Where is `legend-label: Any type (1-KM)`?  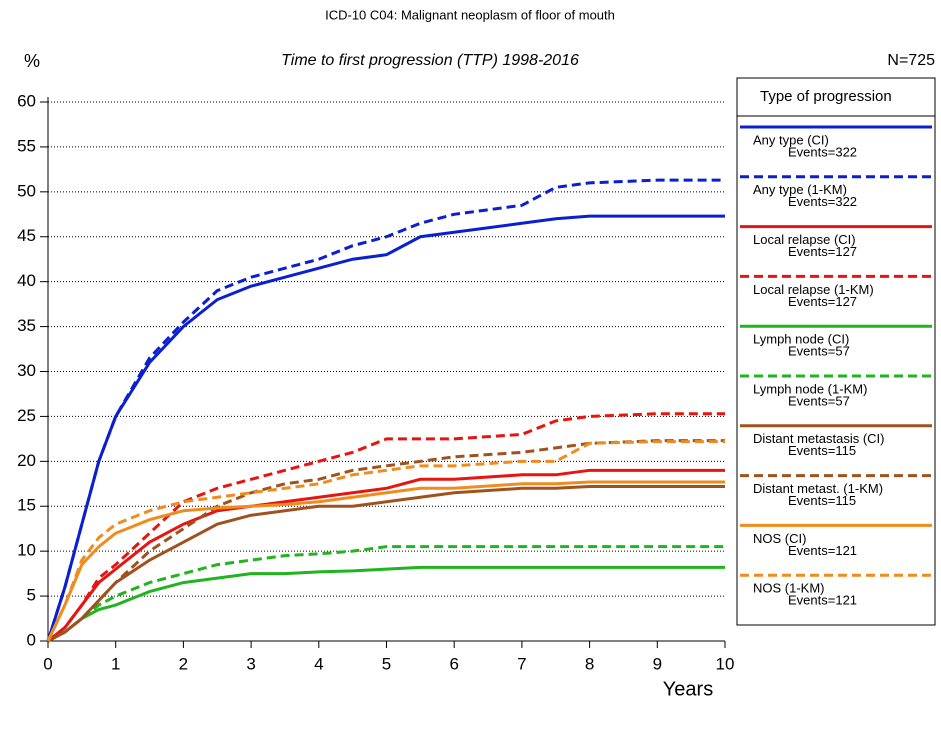
legend-label: Any type (1-KM) is located at coordinates (800, 189).